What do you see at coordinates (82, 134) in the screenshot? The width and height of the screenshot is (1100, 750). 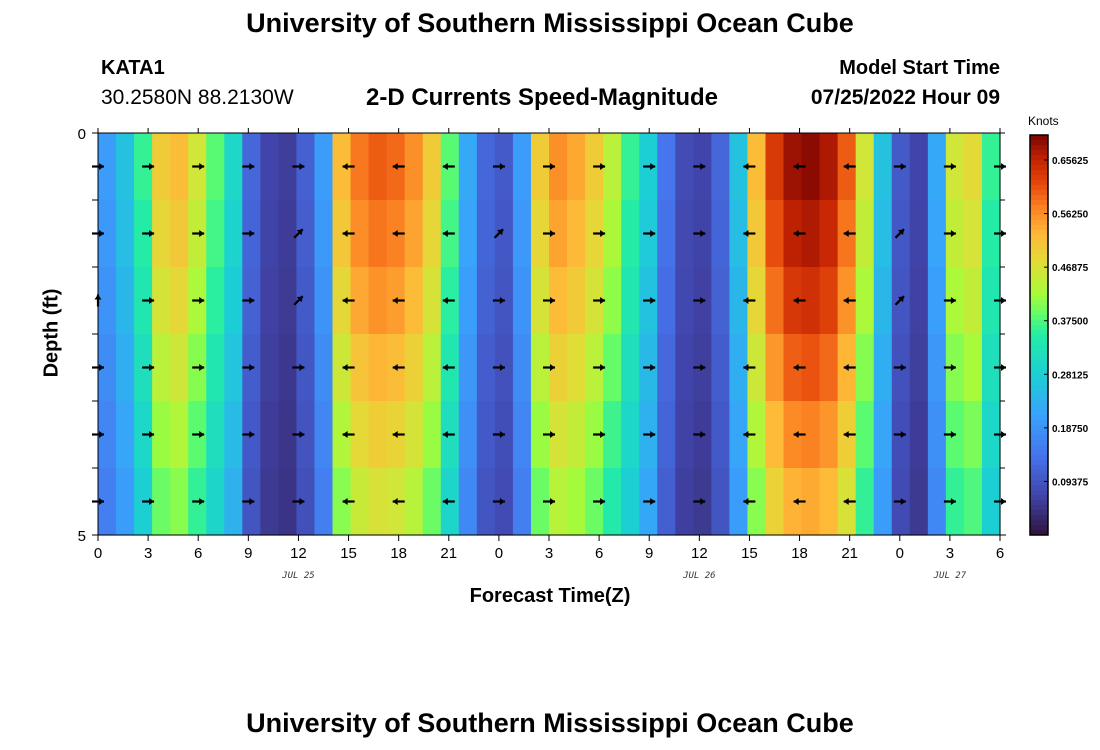 I see `y-tick-label: 0` at bounding box center [82, 134].